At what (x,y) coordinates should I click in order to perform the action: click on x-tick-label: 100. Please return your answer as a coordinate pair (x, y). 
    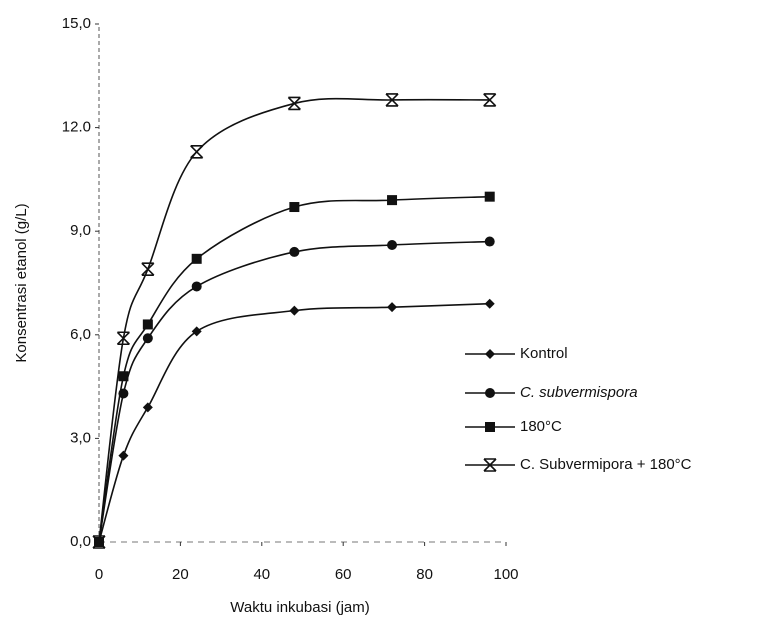
    Looking at the image, I should click on (505, 574).